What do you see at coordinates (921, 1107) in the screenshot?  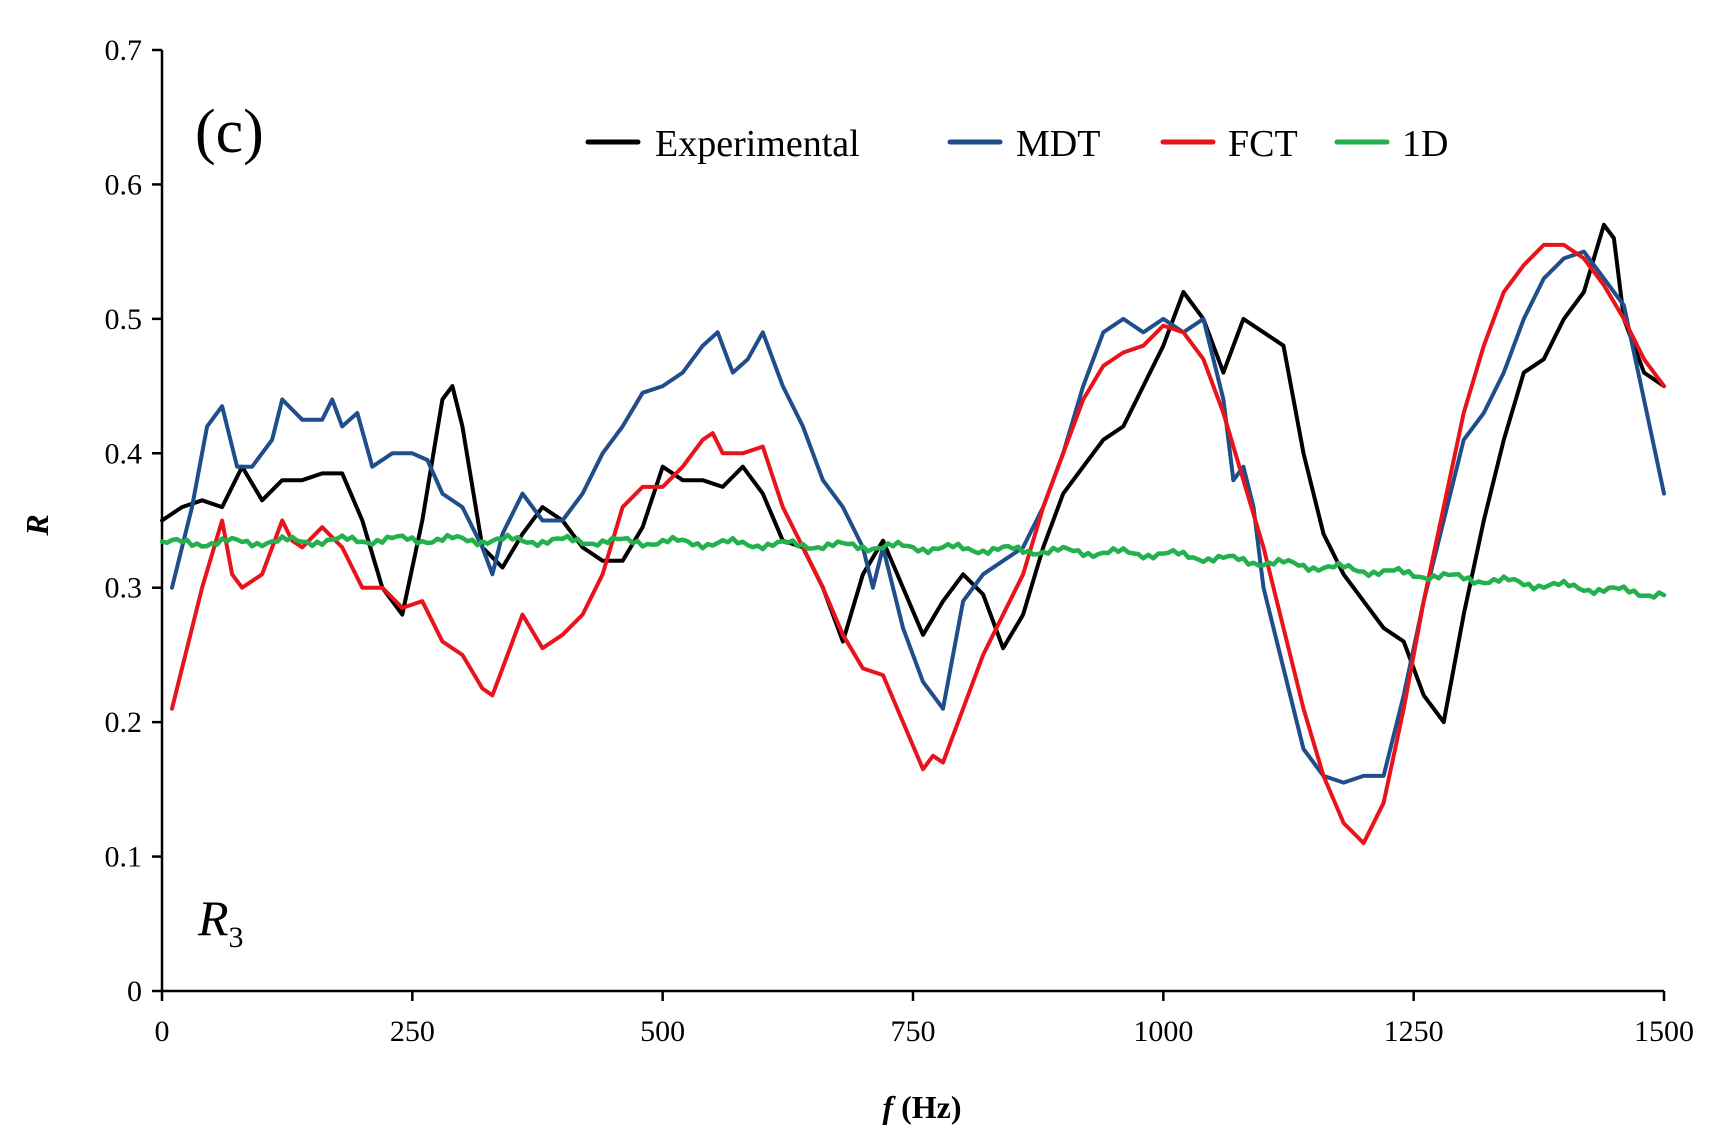 I see `x-axis-label: f (Hz)` at bounding box center [921, 1107].